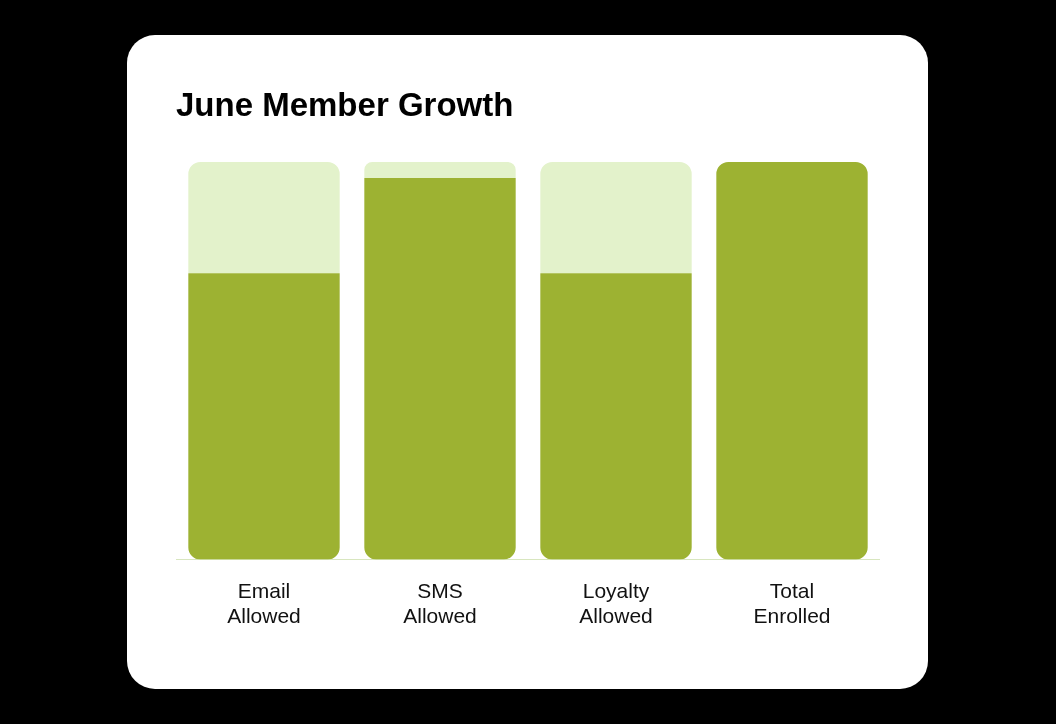 Image resolution: width=1056 pixels, height=724 pixels. Describe the element at coordinates (440, 603) in the screenshot. I see `x-tick-label: SMS Allowed` at that location.